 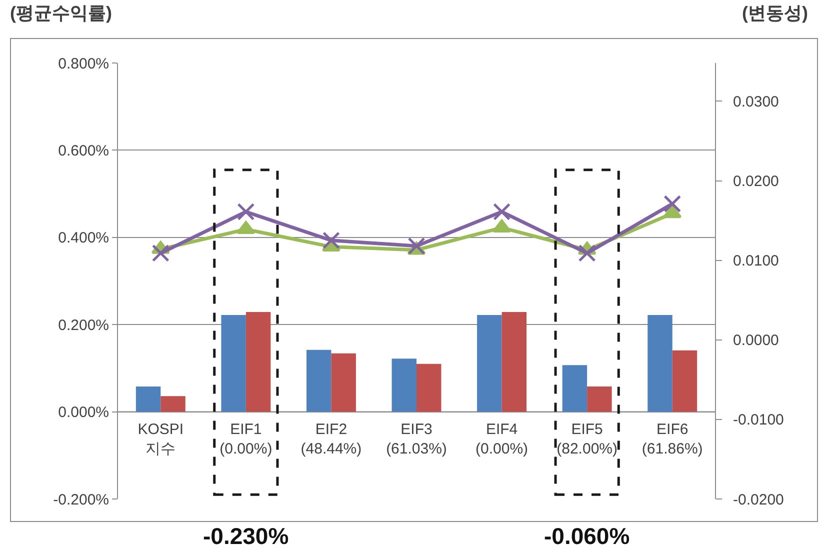 I want to click on x-tick-label: KOSPI 지수, so click(x=161, y=439).